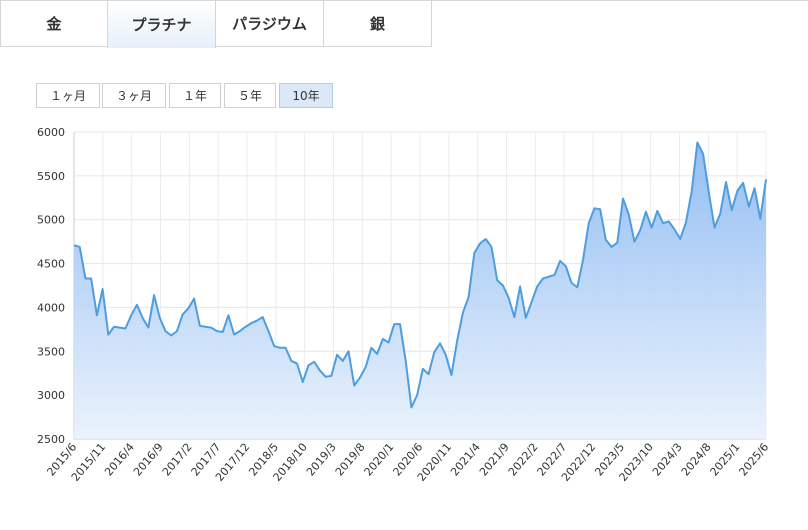 The width and height of the screenshot is (808, 530). I want to click on range-10-year-button: 10年, so click(306, 95).